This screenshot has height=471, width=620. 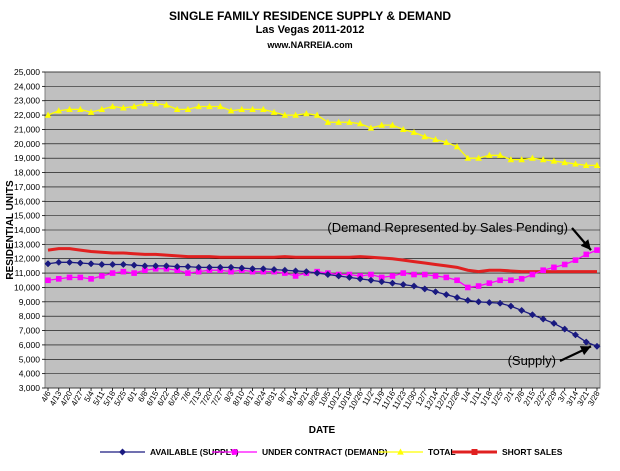 What do you see at coordinates (532, 452) in the screenshot?
I see `legend-label: SHORT SALES` at bounding box center [532, 452].